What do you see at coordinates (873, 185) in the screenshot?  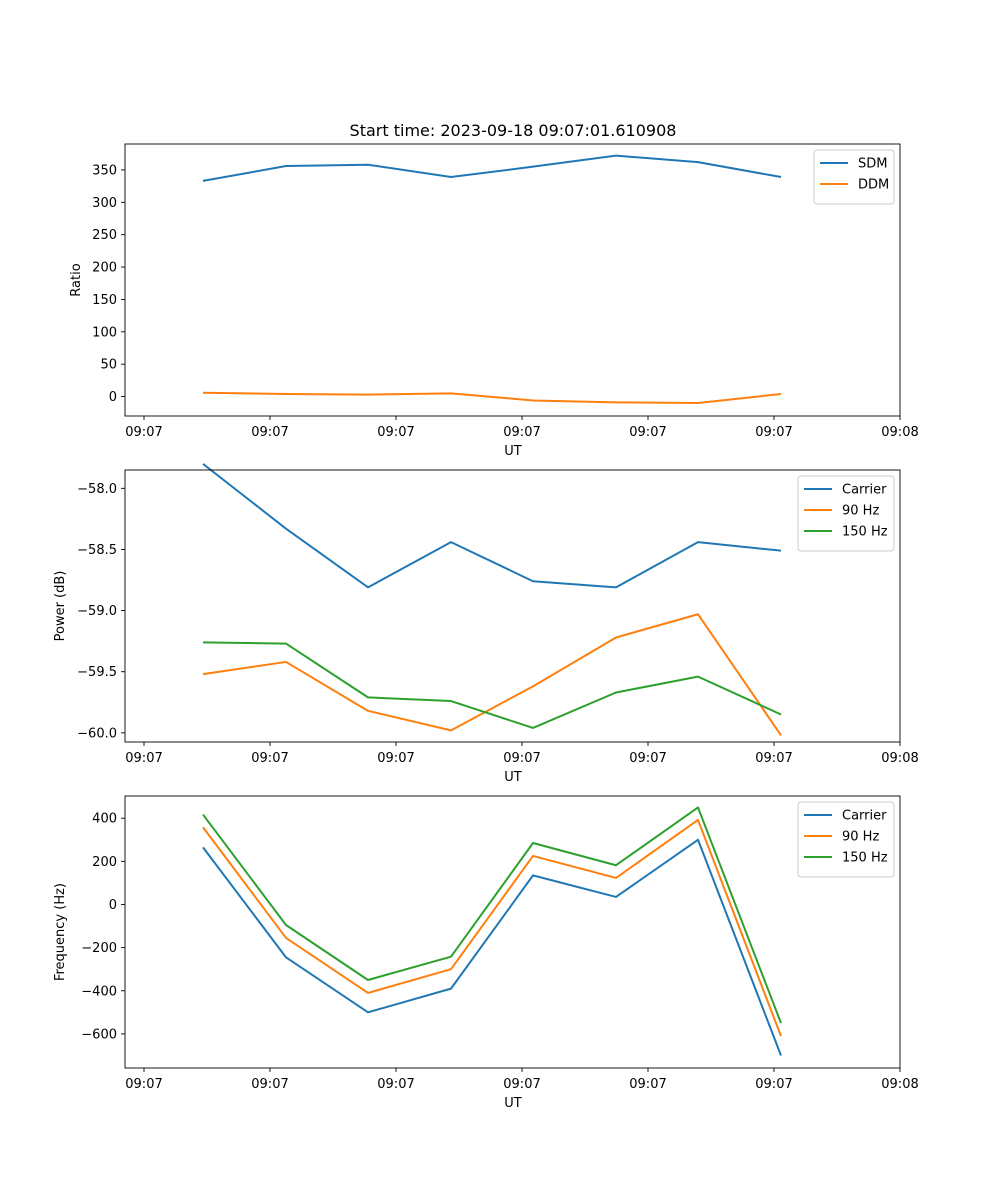 I see `legend-label: DDM` at bounding box center [873, 185].